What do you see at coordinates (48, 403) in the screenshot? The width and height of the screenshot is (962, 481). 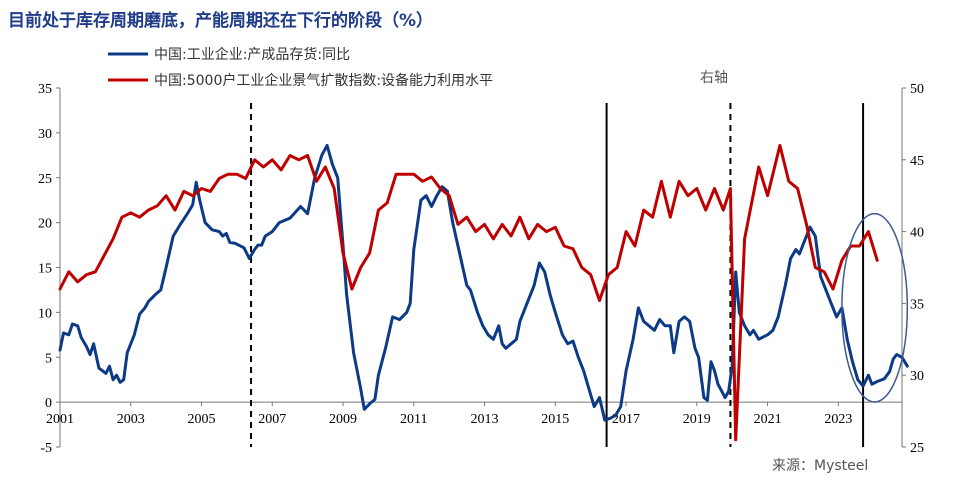 I see `left-tick-label: 0` at bounding box center [48, 403].